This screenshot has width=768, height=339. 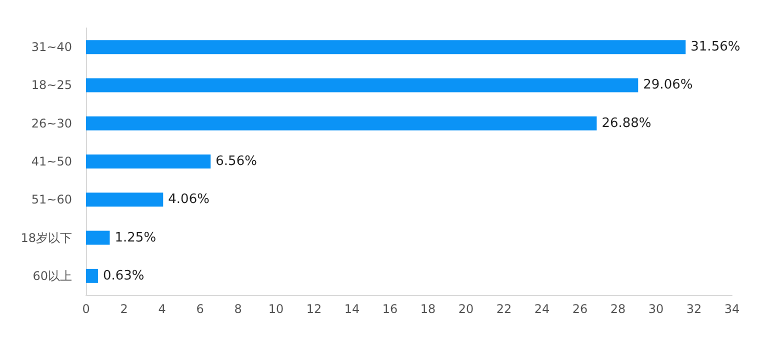 What do you see at coordinates (542, 309) in the screenshot?
I see `x-tick-label: 24` at bounding box center [542, 309].